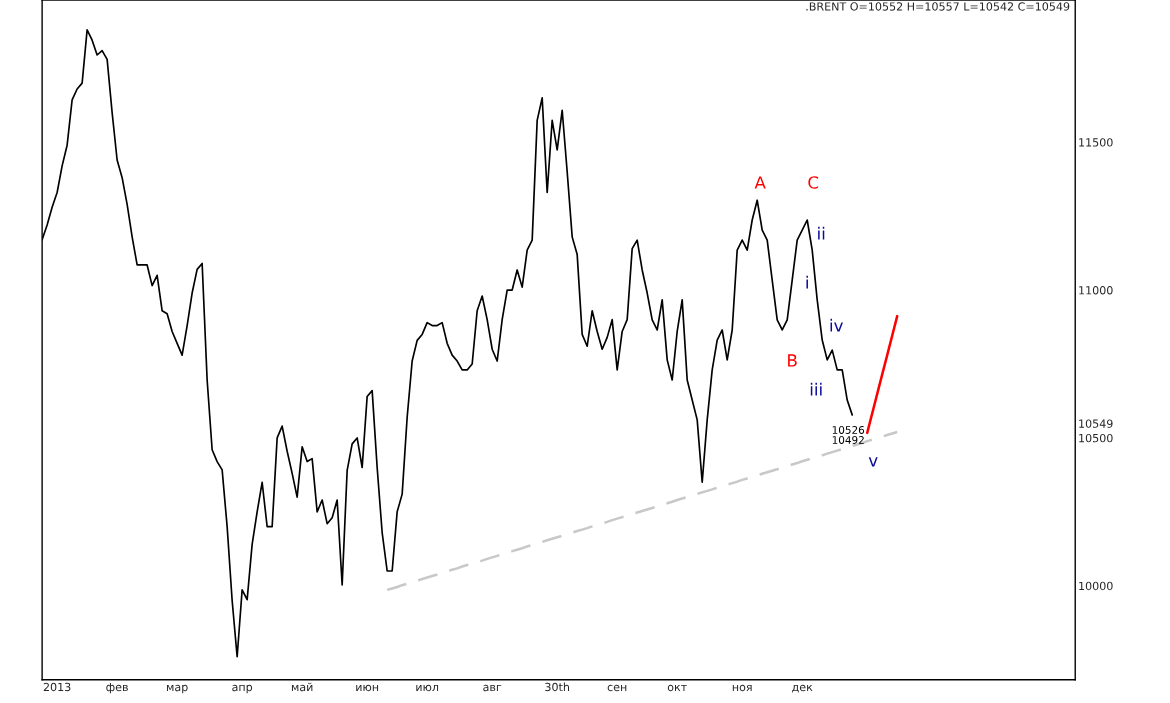 Image resolution: width=1170 pixels, height=703 pixels. What do you see at coordinates (813, 182) in the screenshot?
I see `annotation: C` at bounding box center [813, 182].